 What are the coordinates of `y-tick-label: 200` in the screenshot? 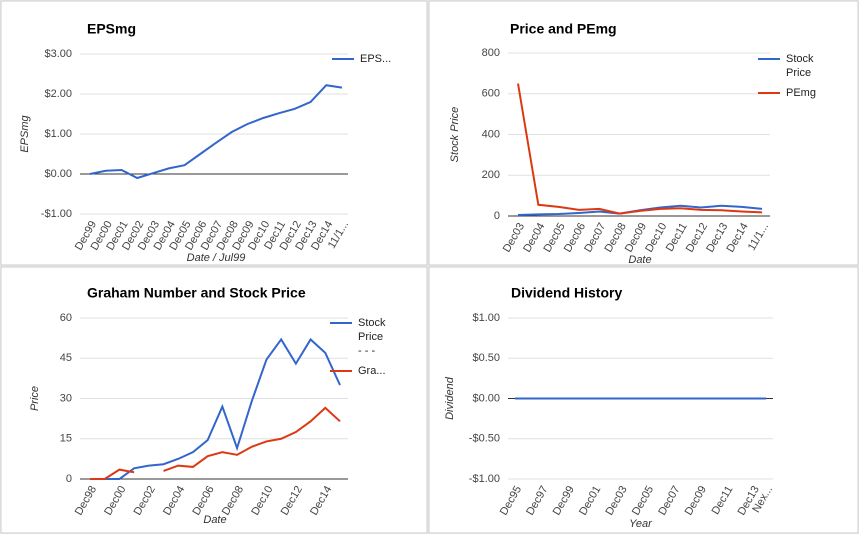 It's located at (491, 175).